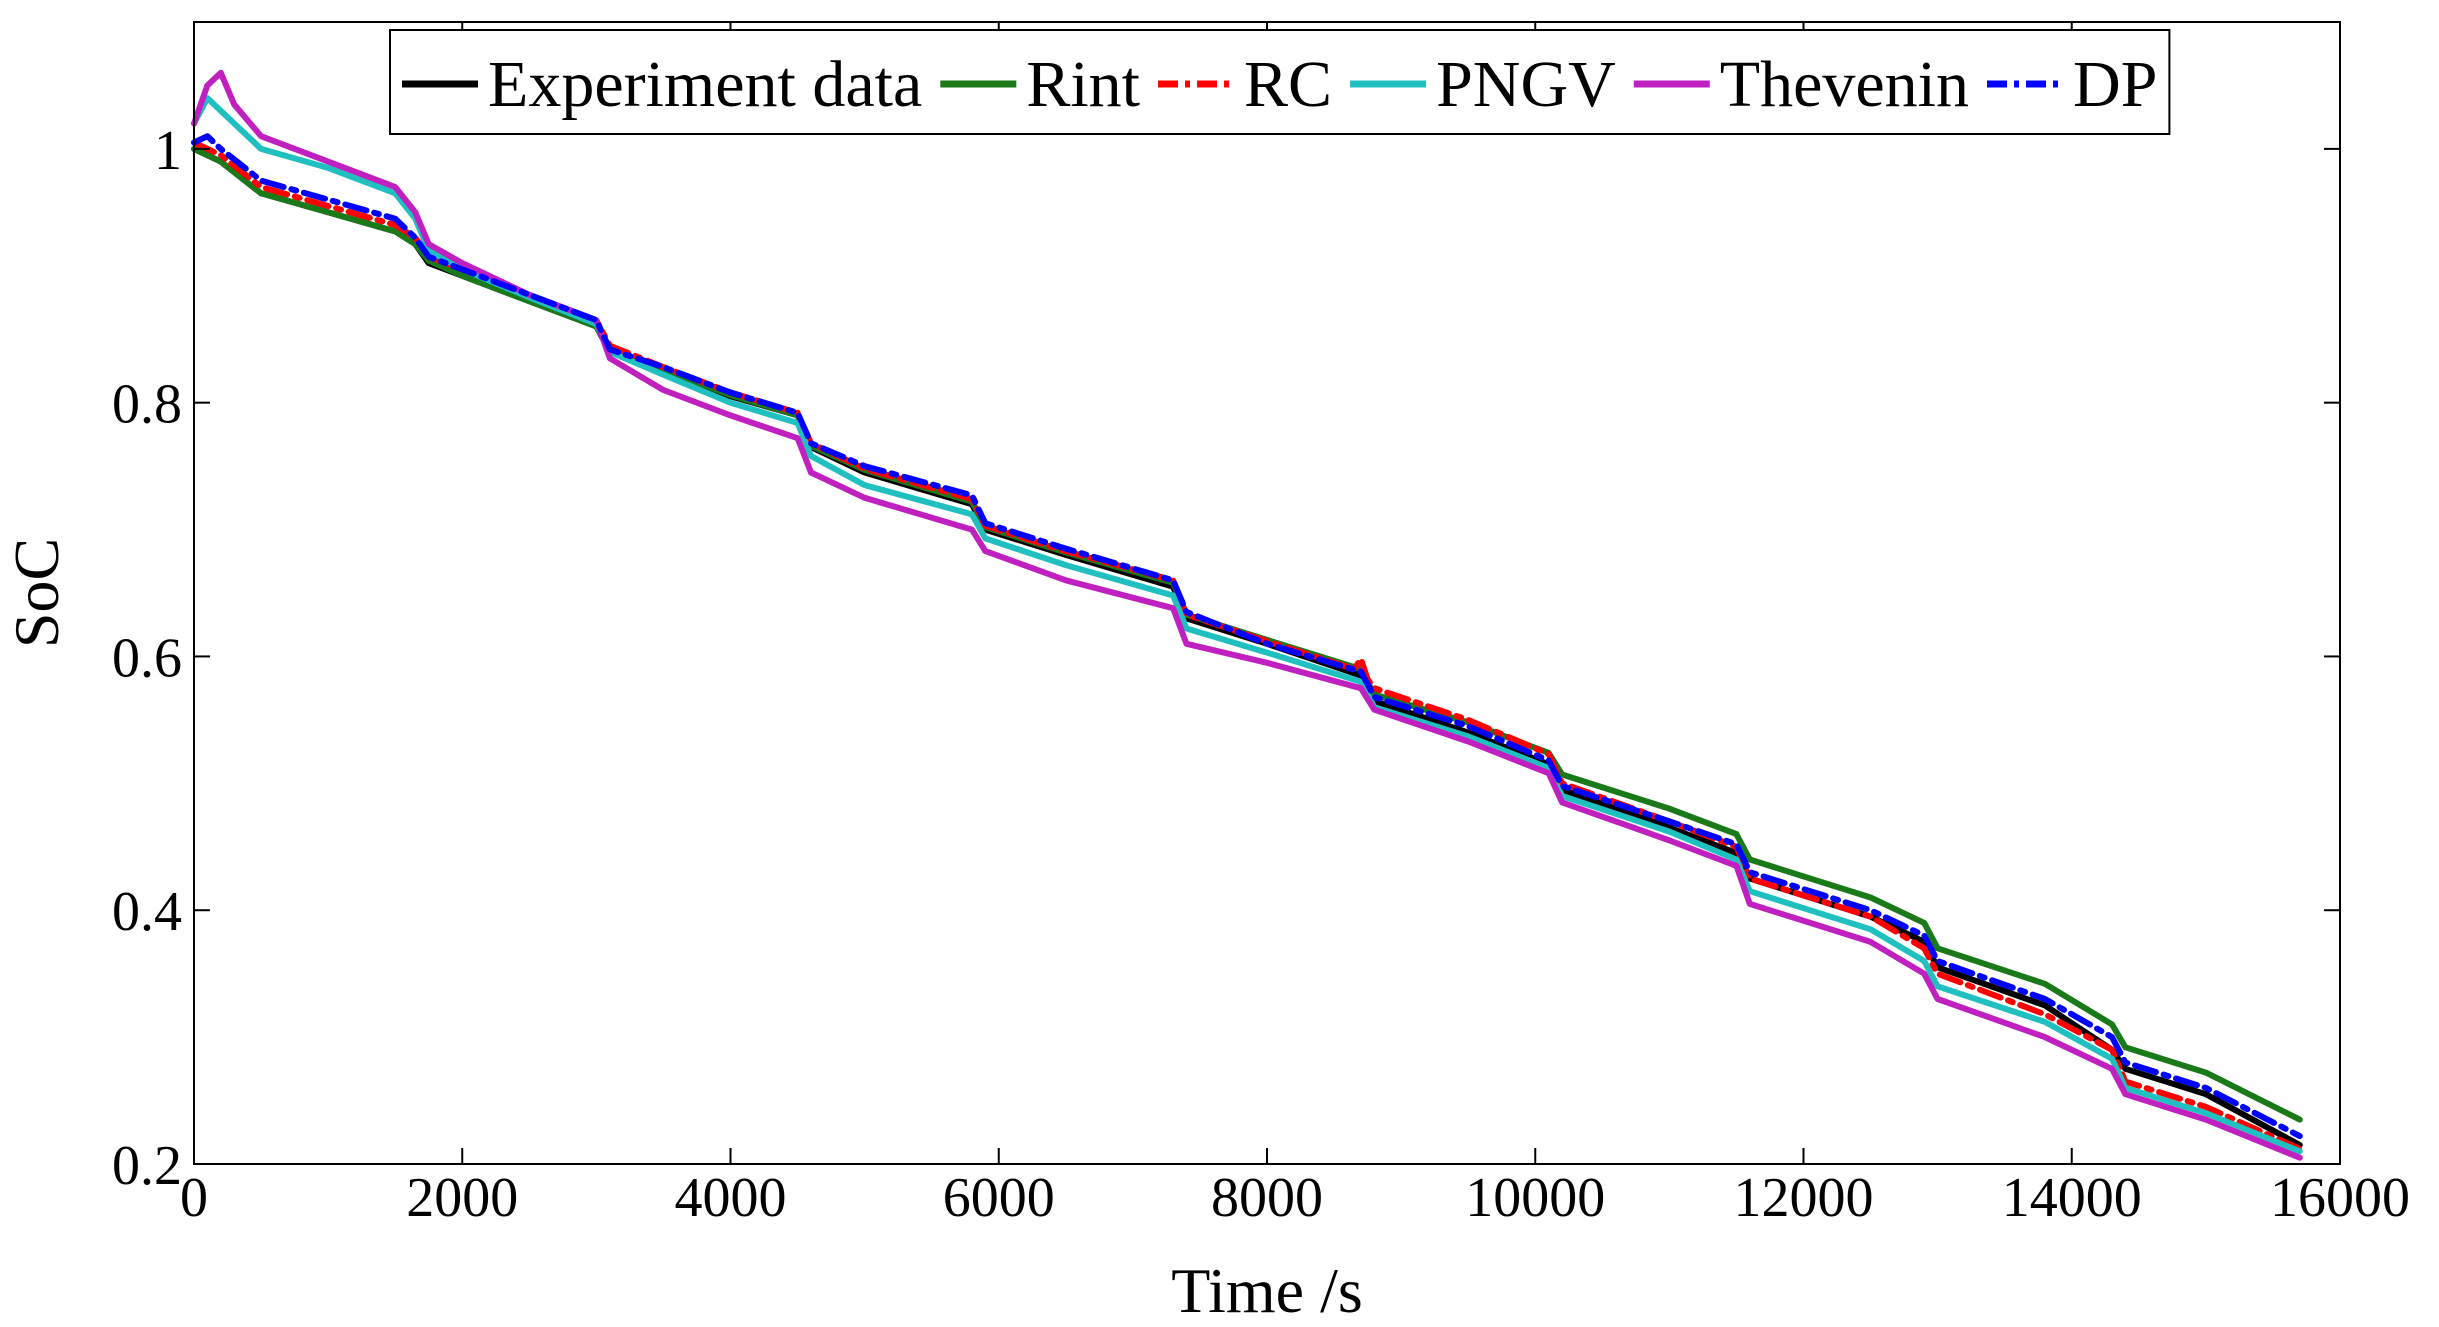  What do you see at coordinates (731, 1198) in the screenshot?
I see `x-tick-label: 4000` at bounding box center [731, 1198].